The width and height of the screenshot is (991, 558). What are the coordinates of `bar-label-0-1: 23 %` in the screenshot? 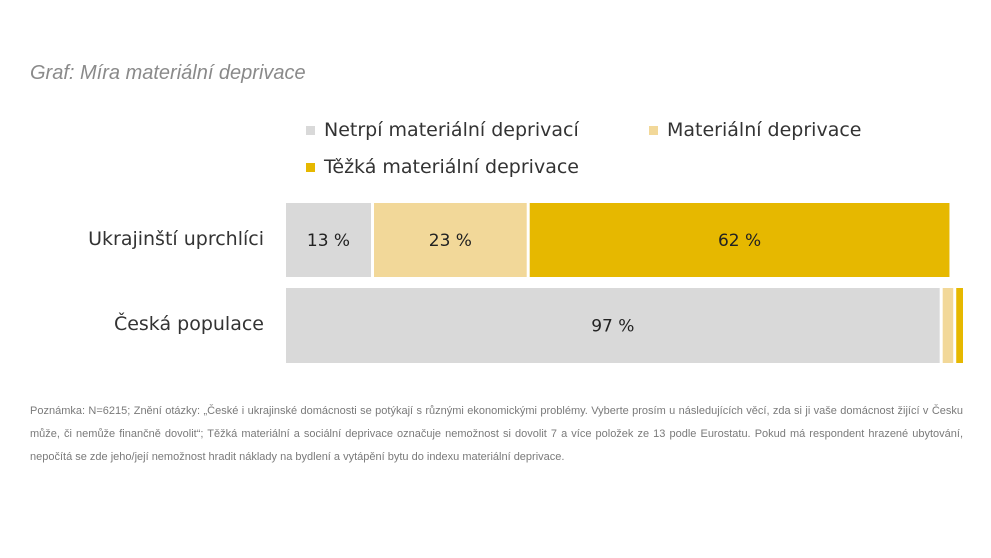 It's located at (450, 241).